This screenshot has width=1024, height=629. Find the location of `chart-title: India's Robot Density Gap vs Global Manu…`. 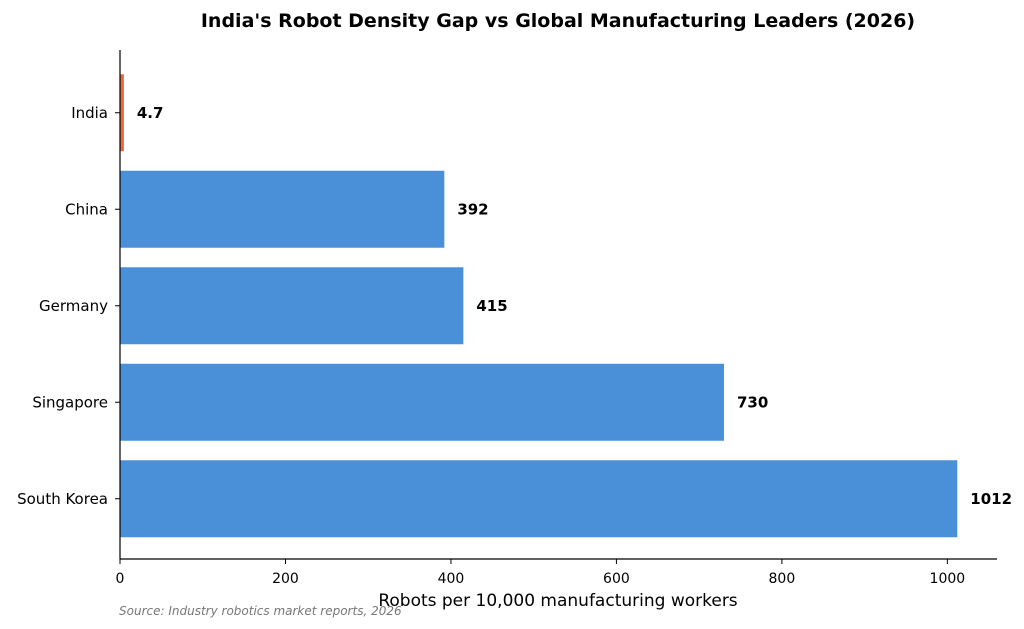

chart-title: India's Robot Density Gap vs Global Manu… is located at coordinates (558, 21).